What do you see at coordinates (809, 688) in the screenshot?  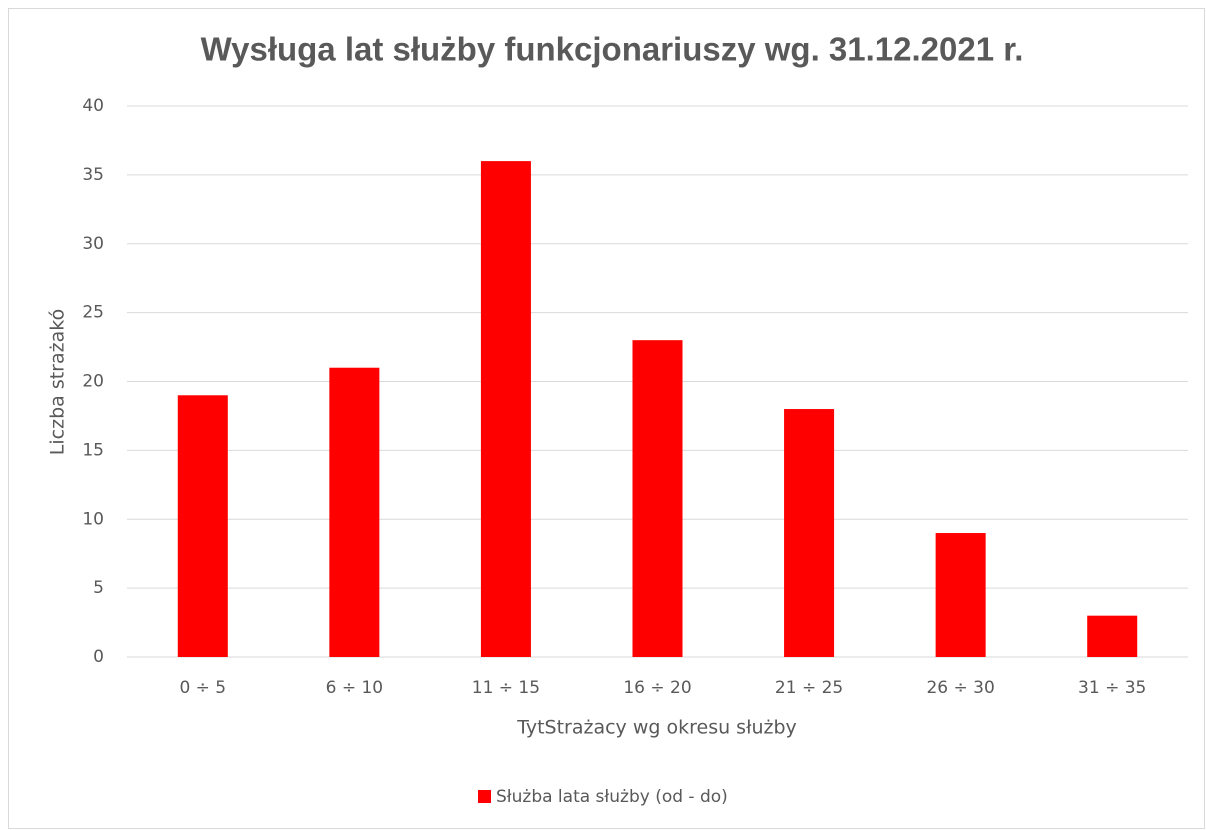 I see `x-tick-label: 21 ÷ 25` at bounding box center [809, 688].